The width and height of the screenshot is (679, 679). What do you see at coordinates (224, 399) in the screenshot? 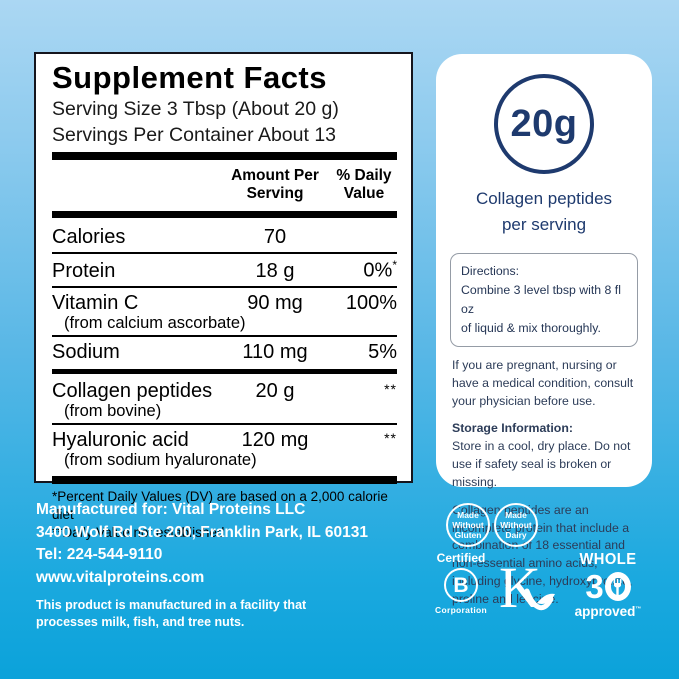
I see `nutrient-row-collagen: Collagen peptides 20 g ** (from bovine)` at bounding box center [224, 399].